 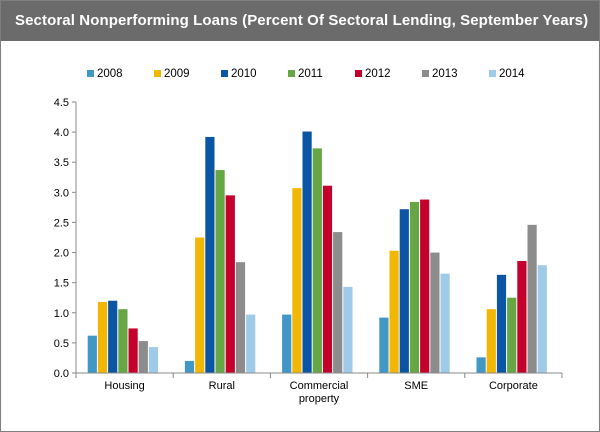 I want to click on legend-swatch-2013, so click(x=425, y=73).